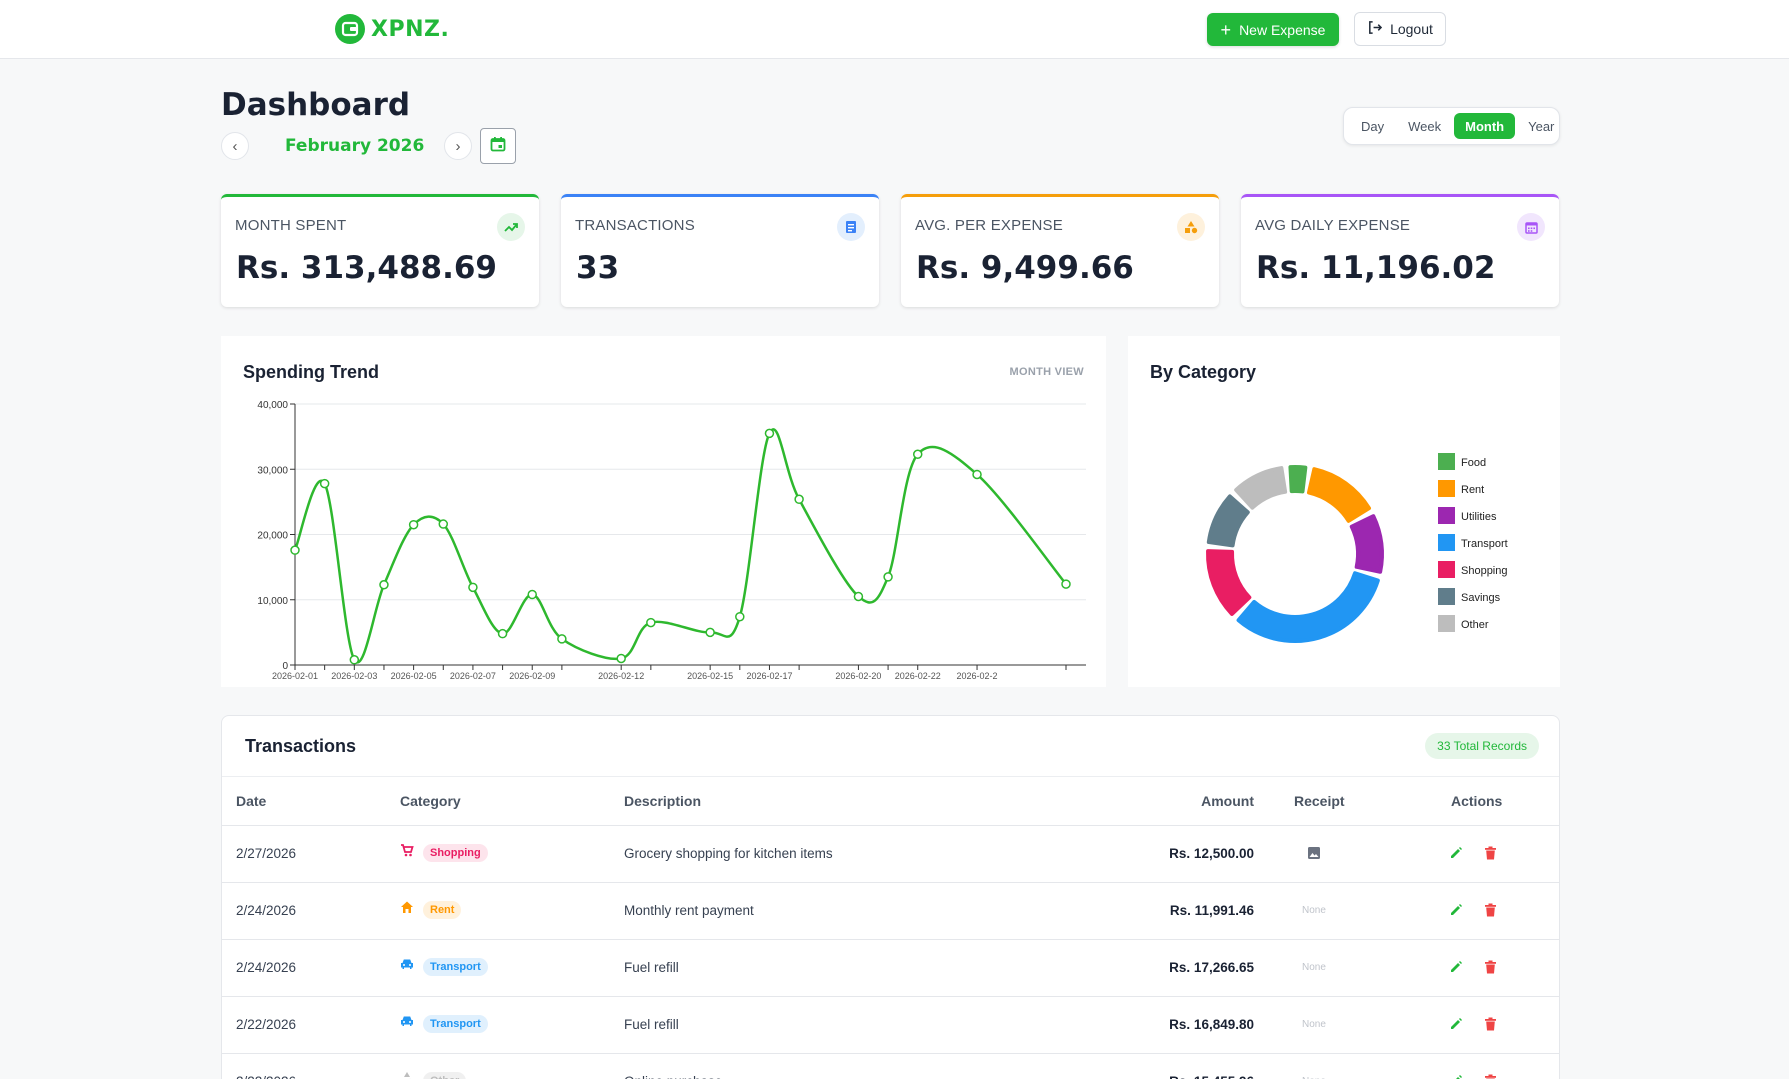 The image size is (1789, 1079). I want to click on stat-card-transactions: TRANSACTIONS 33, so click(720, 250).